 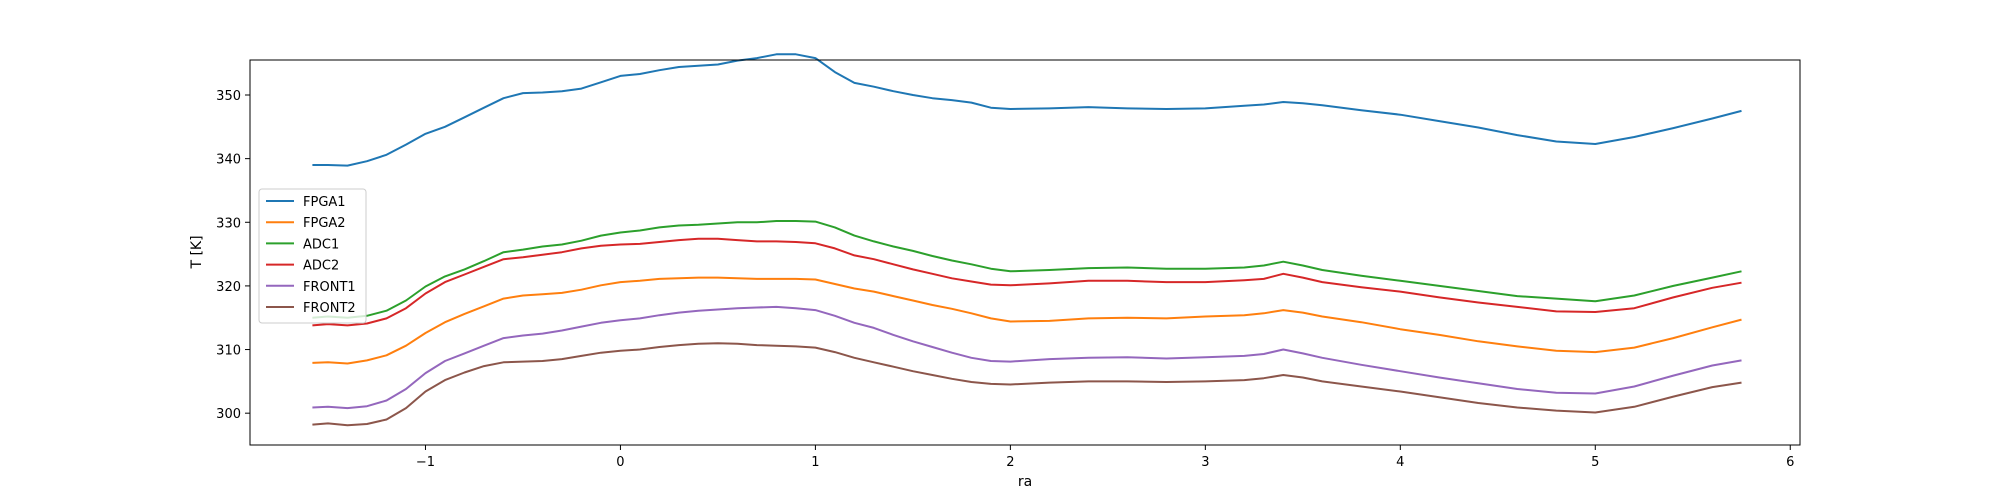 What do you see at coordinates (197, 252) in the screenshot?
I see `y-axis-label: T [K]` at bounding box center [197, 252].